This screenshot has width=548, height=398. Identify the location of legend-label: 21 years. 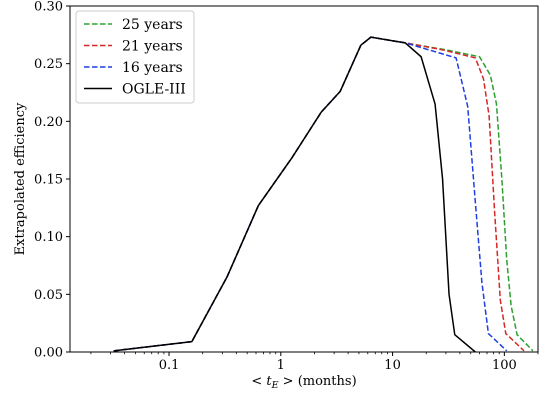
(152, 47).